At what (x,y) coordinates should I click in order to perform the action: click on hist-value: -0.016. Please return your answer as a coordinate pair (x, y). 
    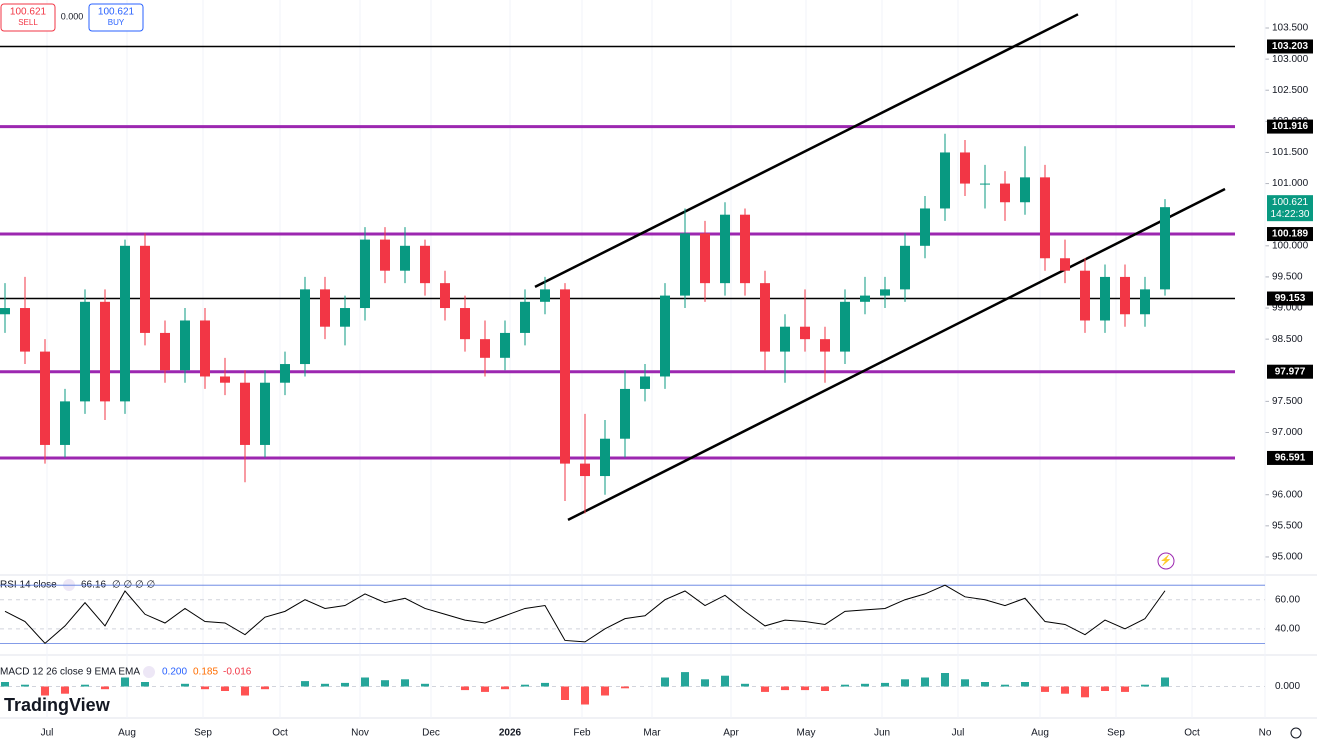
    Looking at the image, I should click on (237, 672).